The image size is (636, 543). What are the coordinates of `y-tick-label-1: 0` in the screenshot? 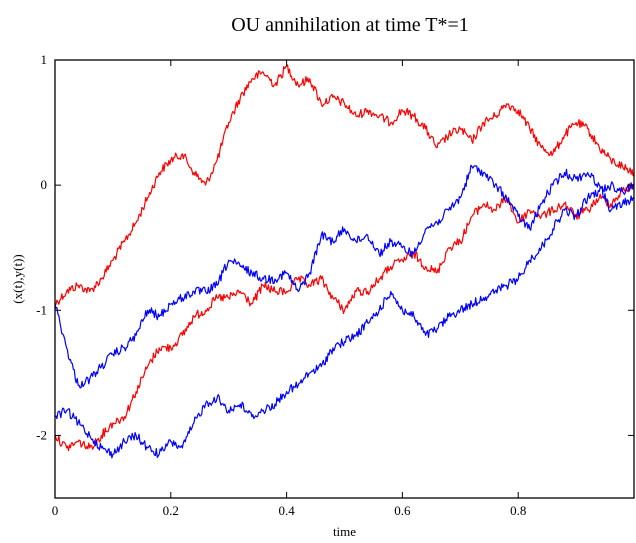 It's located at (44, 184).